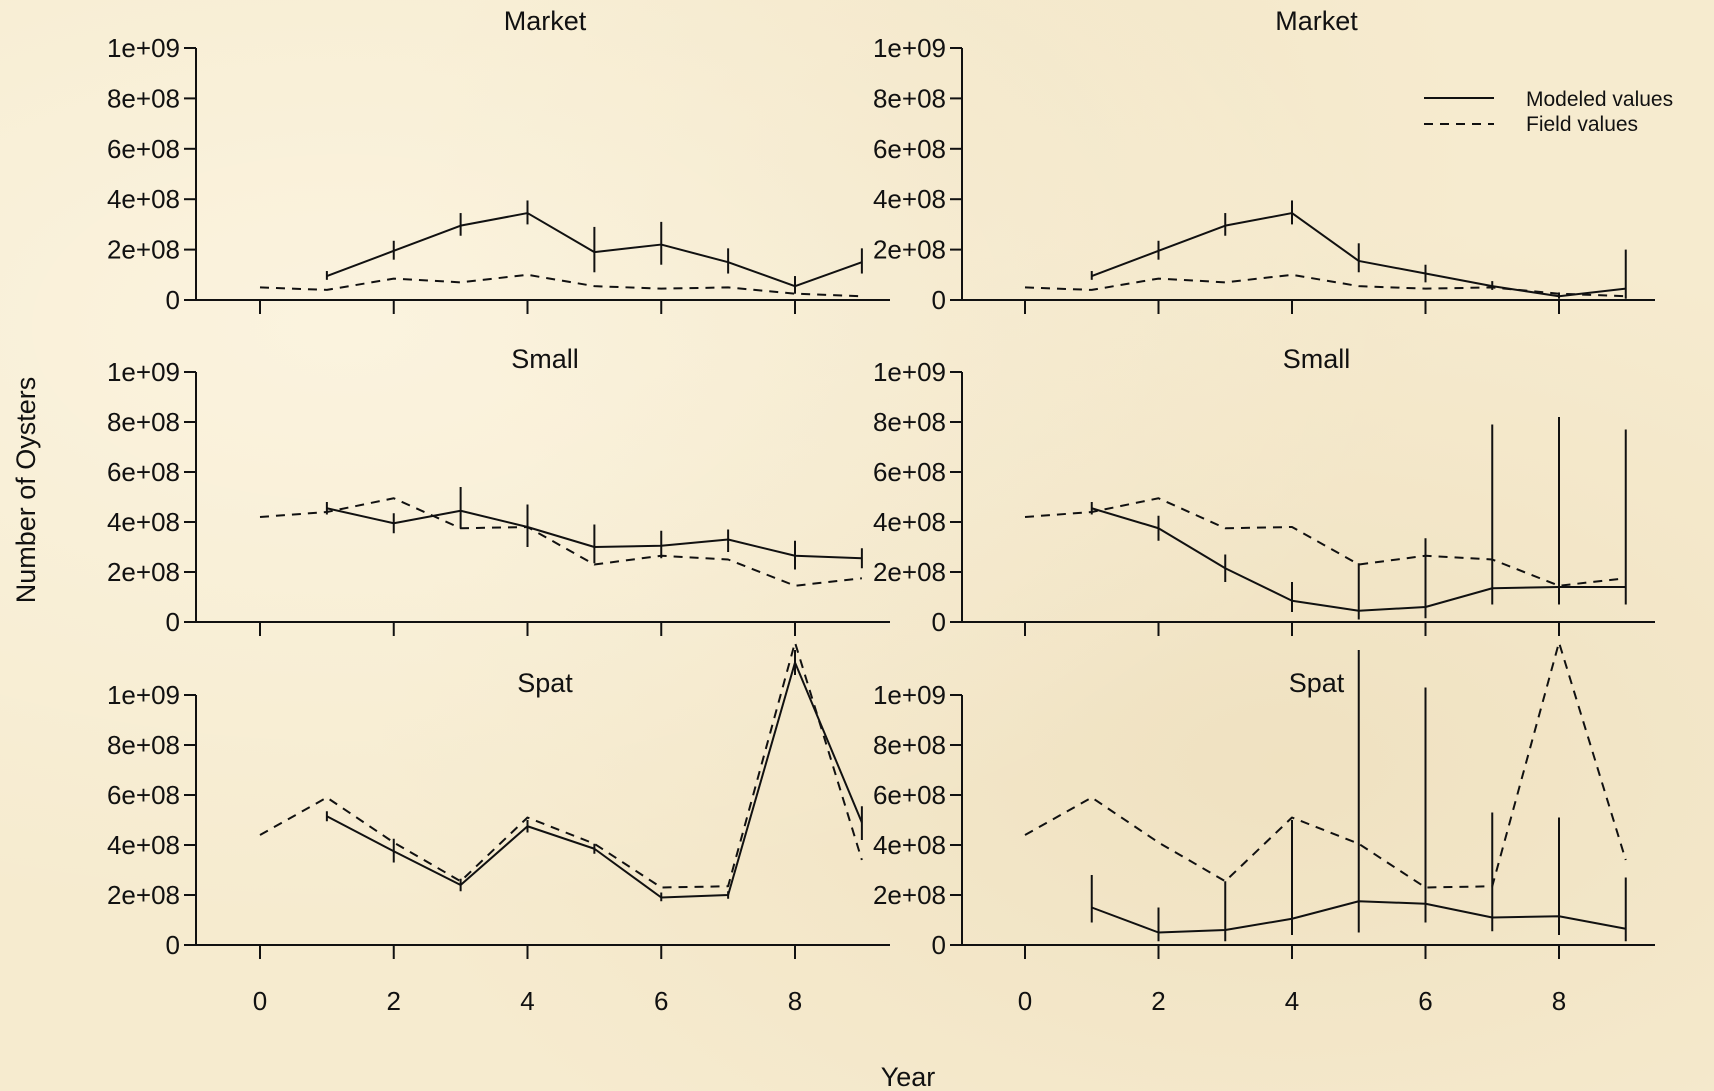 Image resolution: width=1714 pixels, height=1091 pixels. Describe the element at coordinates (908, 1076) in the screenshot. I see `x-axis-title: Year` at that location.